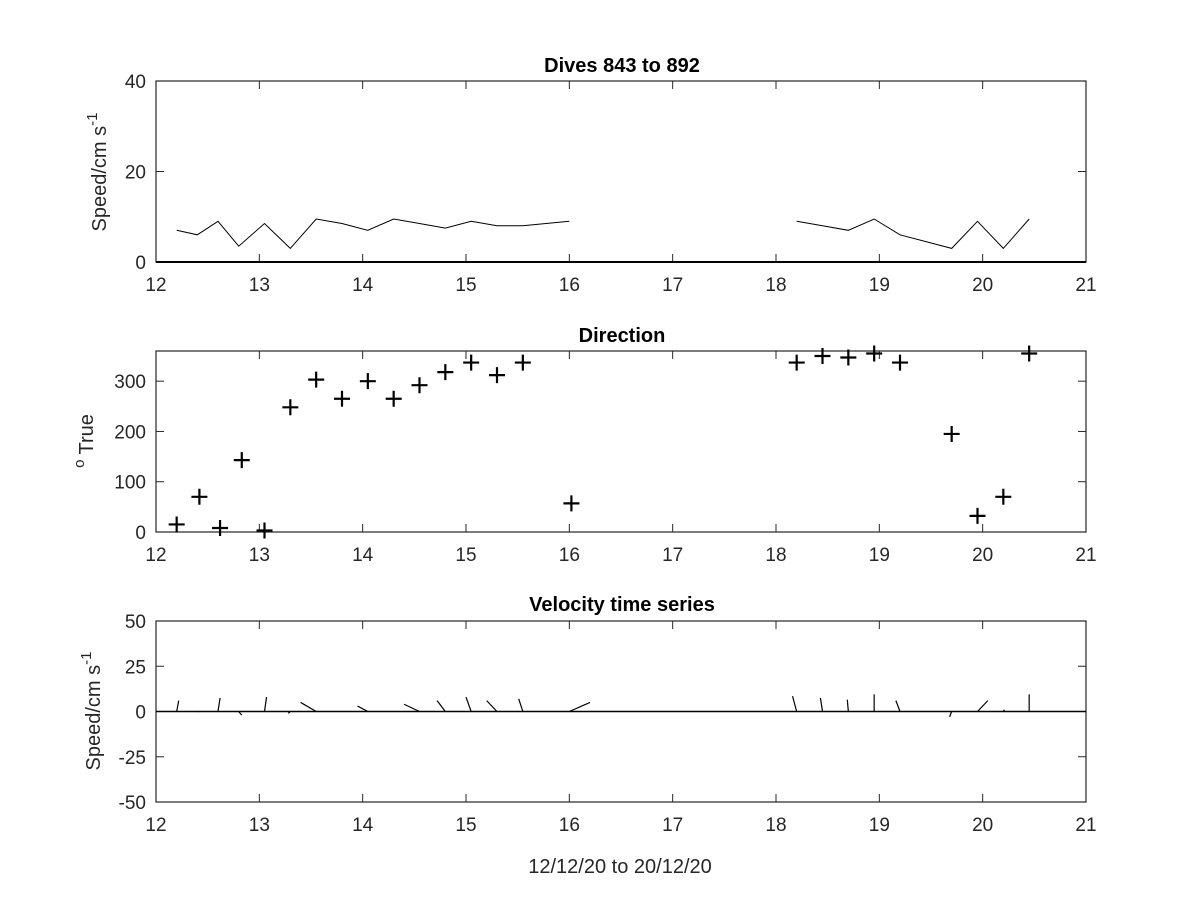 The width and height of the screenshot is (1200, 900). Describe the element at coordinates (775, 825) in the screenshot. I see `velocity-xtick-label: 18` at that location.